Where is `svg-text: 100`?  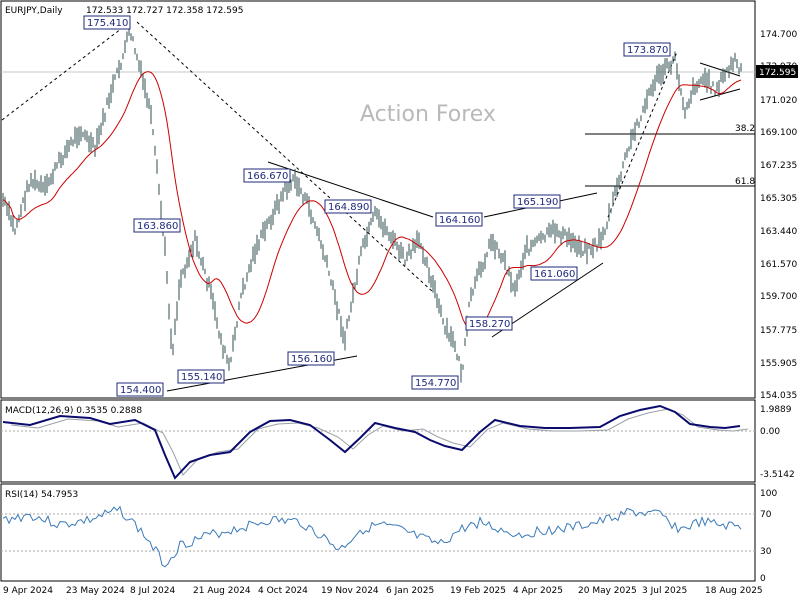
svg-text: 100 is located at coordinates (768, 494).